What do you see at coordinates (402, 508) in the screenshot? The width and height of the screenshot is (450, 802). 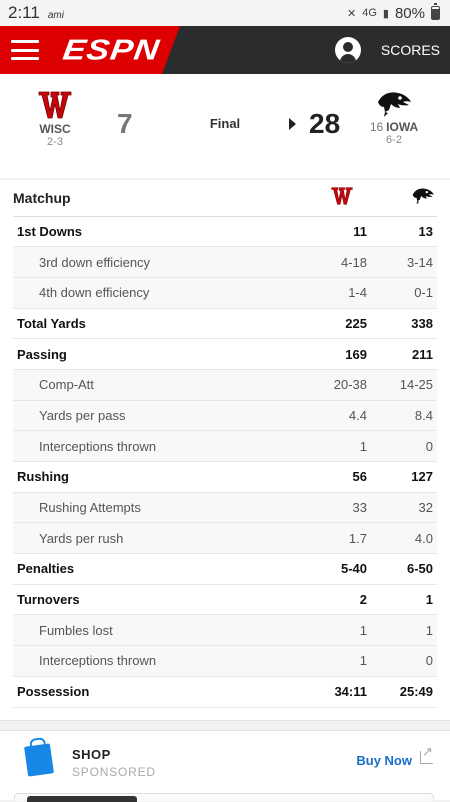 I see `stat-home-value: 32` at bounding box center [402, 508].